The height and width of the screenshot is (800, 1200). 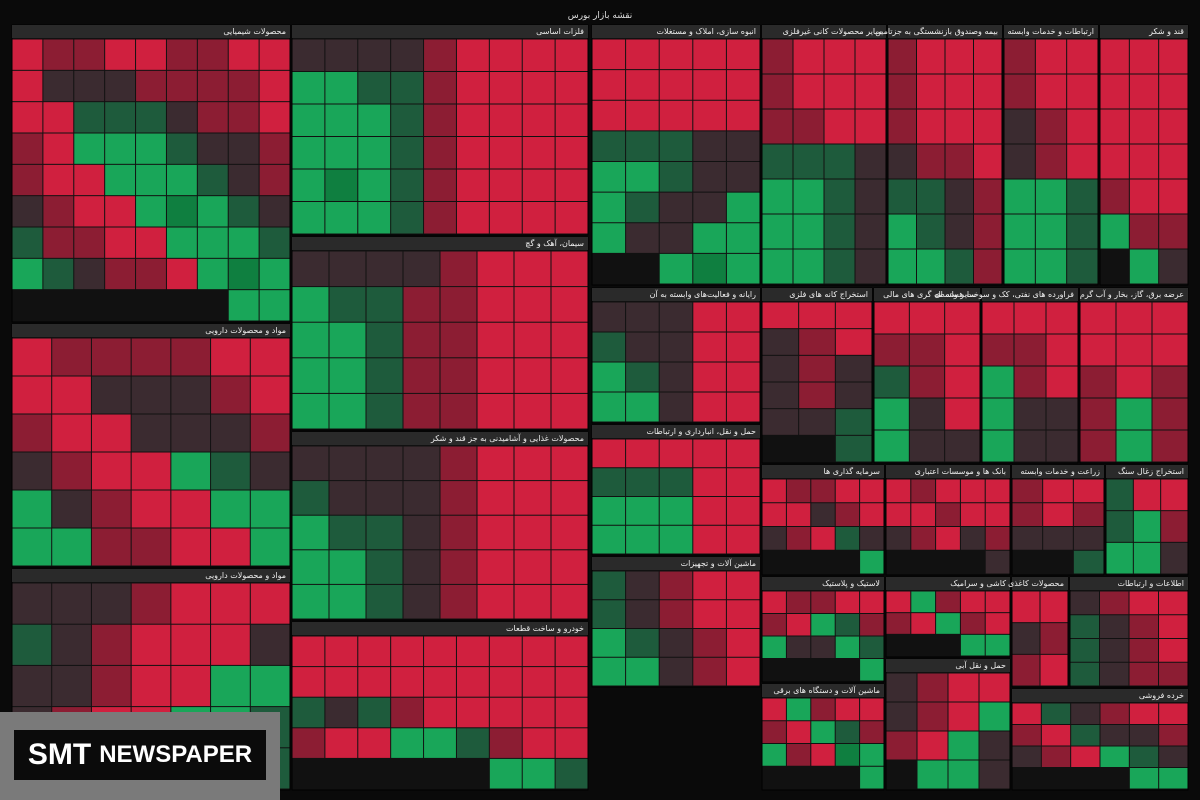 I want to click on sector-title: ارتباطات و خدمات وابسته, so click(x=1050, y=31).